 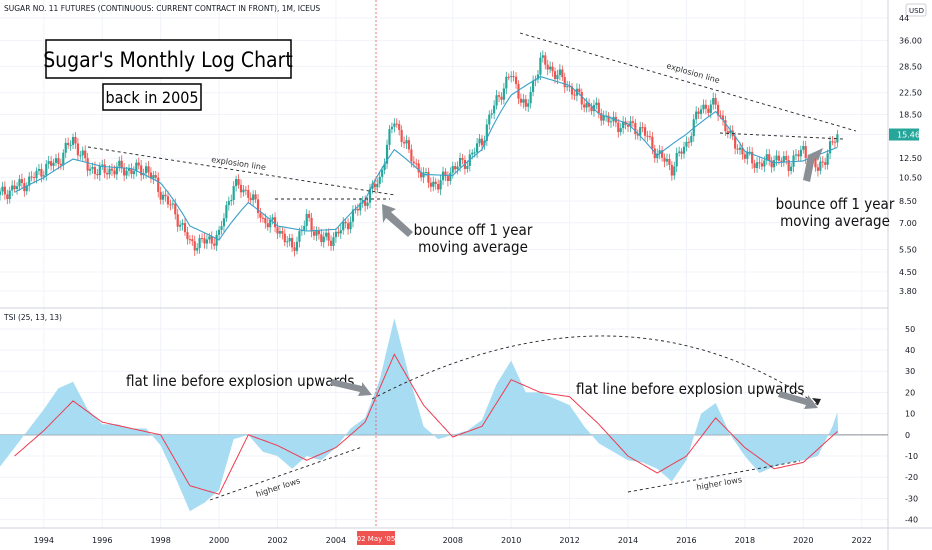 What do you see at coordinates (595, 370) in the screenshot?
I see `arc-arrow-line` at bounding box center [595, 370].